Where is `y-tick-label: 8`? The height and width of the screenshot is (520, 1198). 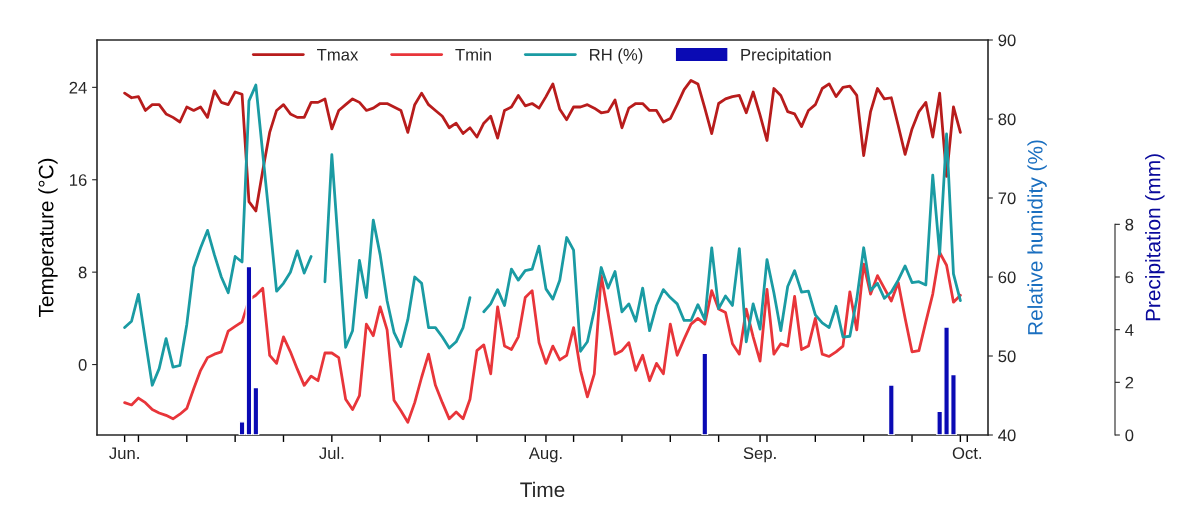
y-tick-label: 8 is located at coordinates (82, 272).